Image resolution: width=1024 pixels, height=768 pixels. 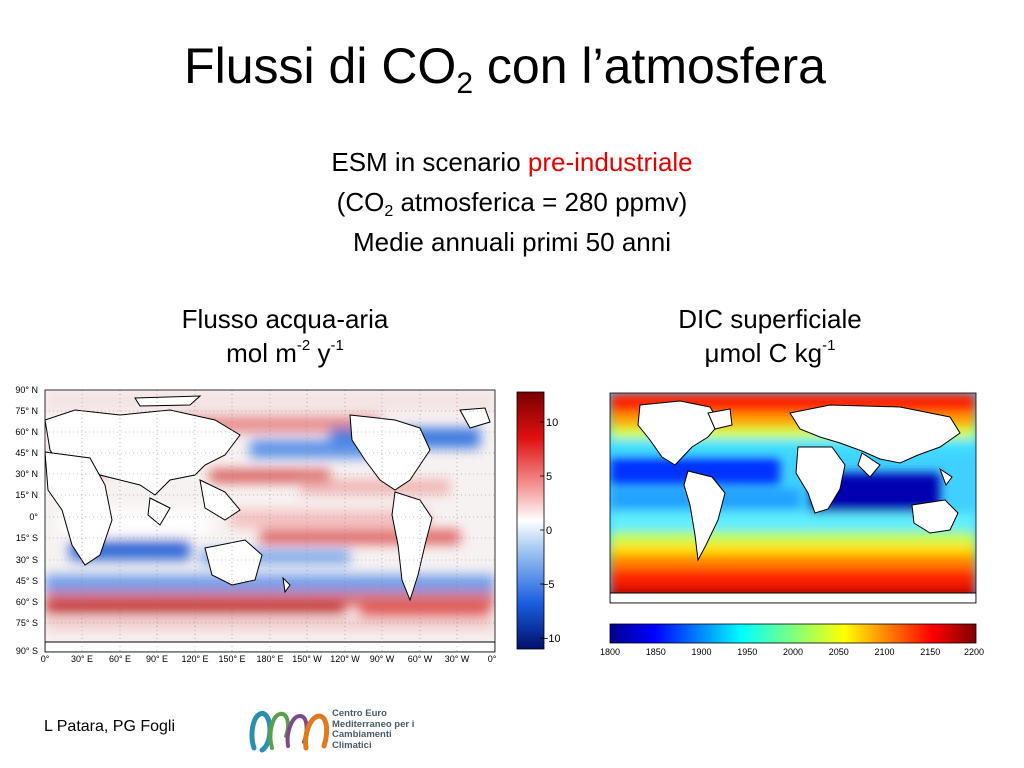 What do you see at coordinates (26, 390) in the screenshot?
I see `lat-label: 90° N` at bounding box center [26, 390].